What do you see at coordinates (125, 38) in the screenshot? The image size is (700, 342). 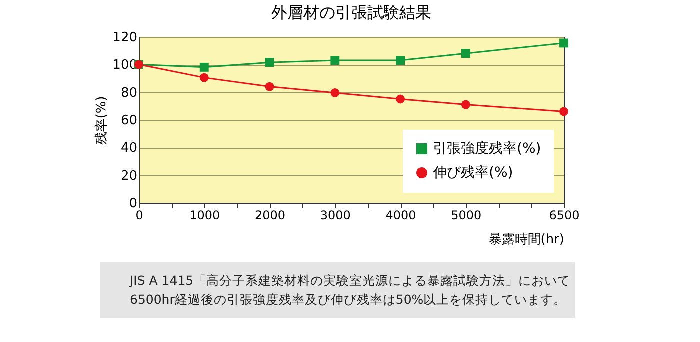 I see `y-tick-label: 120` at bounding box center [125, 38].